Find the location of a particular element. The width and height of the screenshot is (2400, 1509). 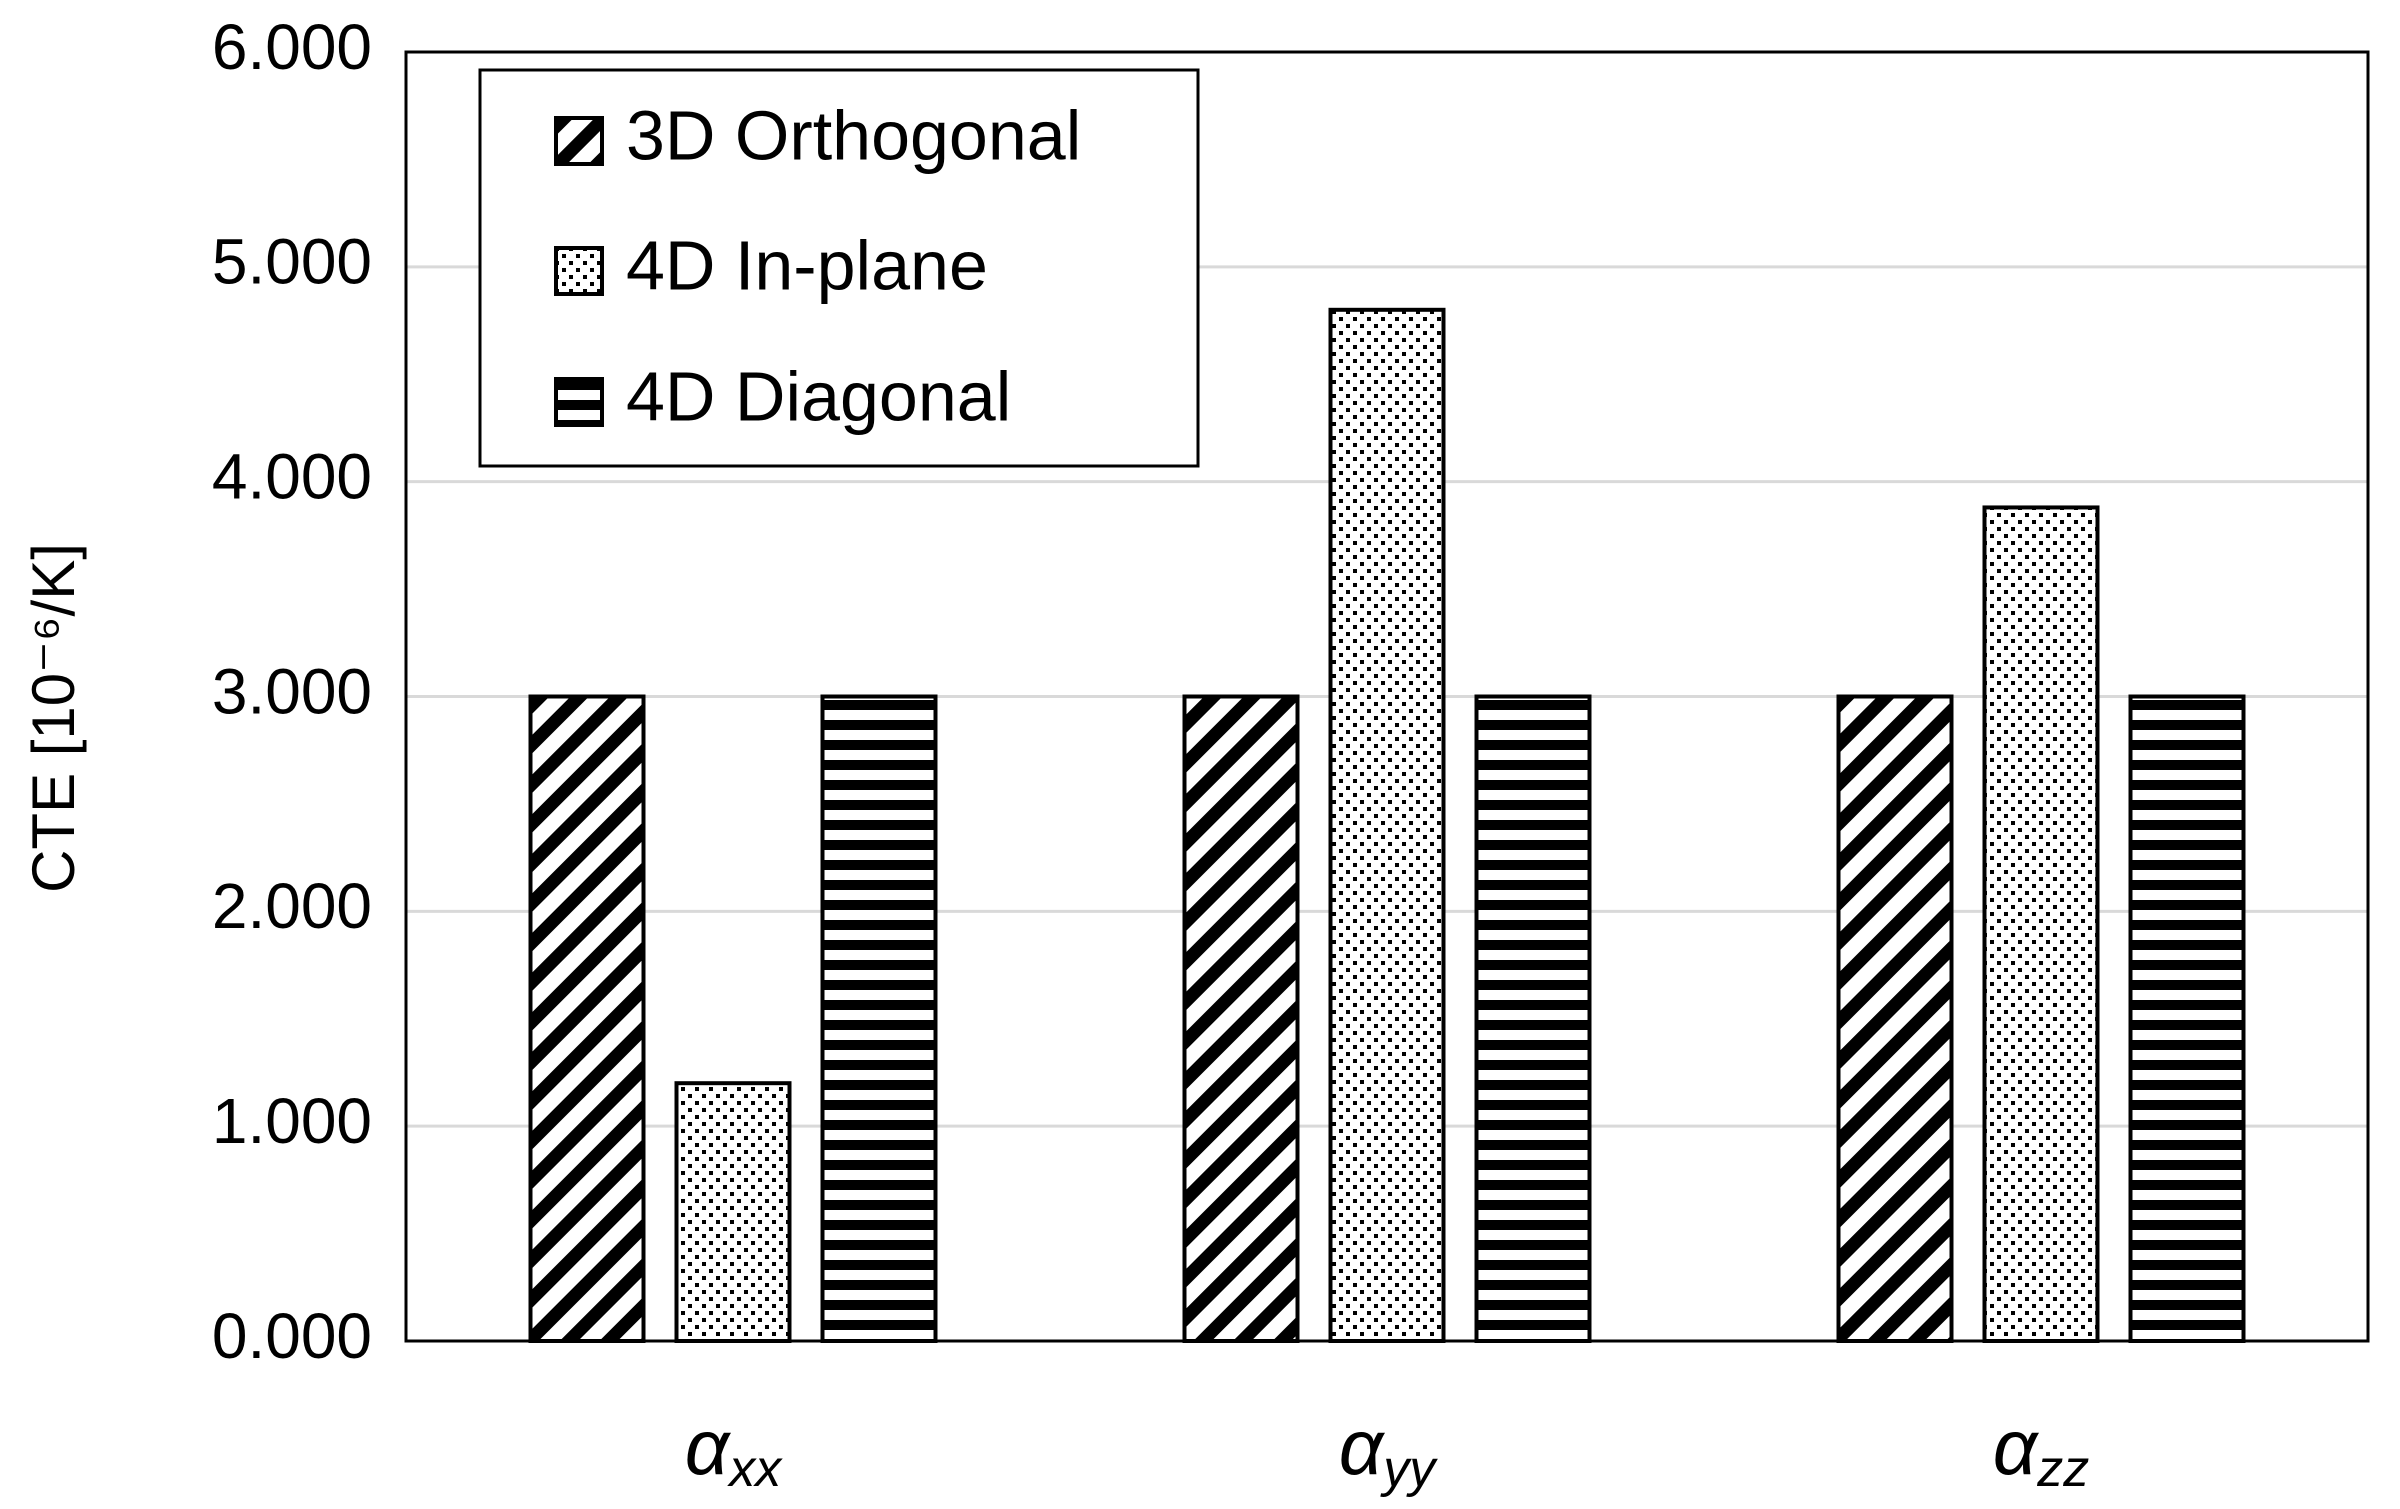

y-axis-ticks: 0.000 1.000 2.000 3.000 4.000 5.000 6.000 is located at coordinates (292, 691).